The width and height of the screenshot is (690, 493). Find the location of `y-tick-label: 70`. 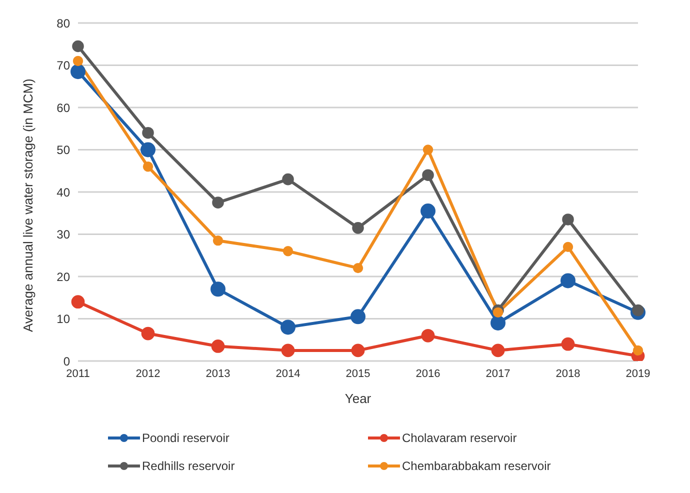

y-tick-label: 70 is located at coordinates (63, 65).